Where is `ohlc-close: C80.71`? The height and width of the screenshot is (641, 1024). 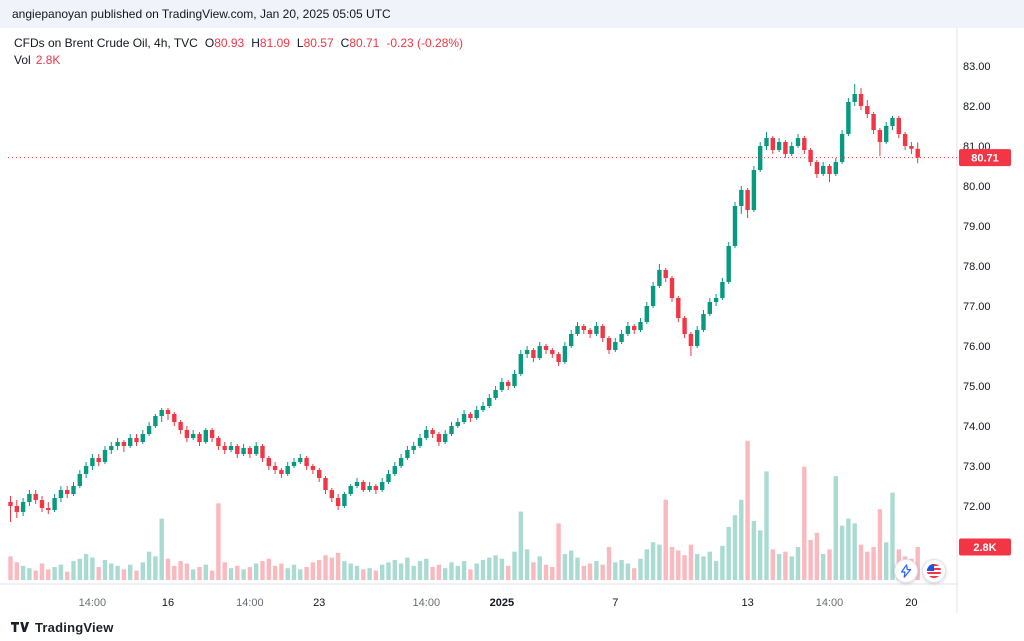
ohlc-close: C80.71 is located at coordinates (360, 43).